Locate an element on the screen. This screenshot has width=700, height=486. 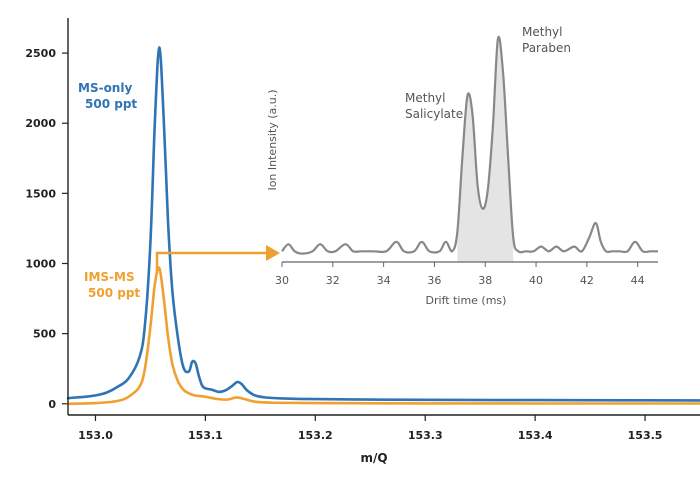
inset-x-tick-label: 36 is located at coordinates (434, 280).